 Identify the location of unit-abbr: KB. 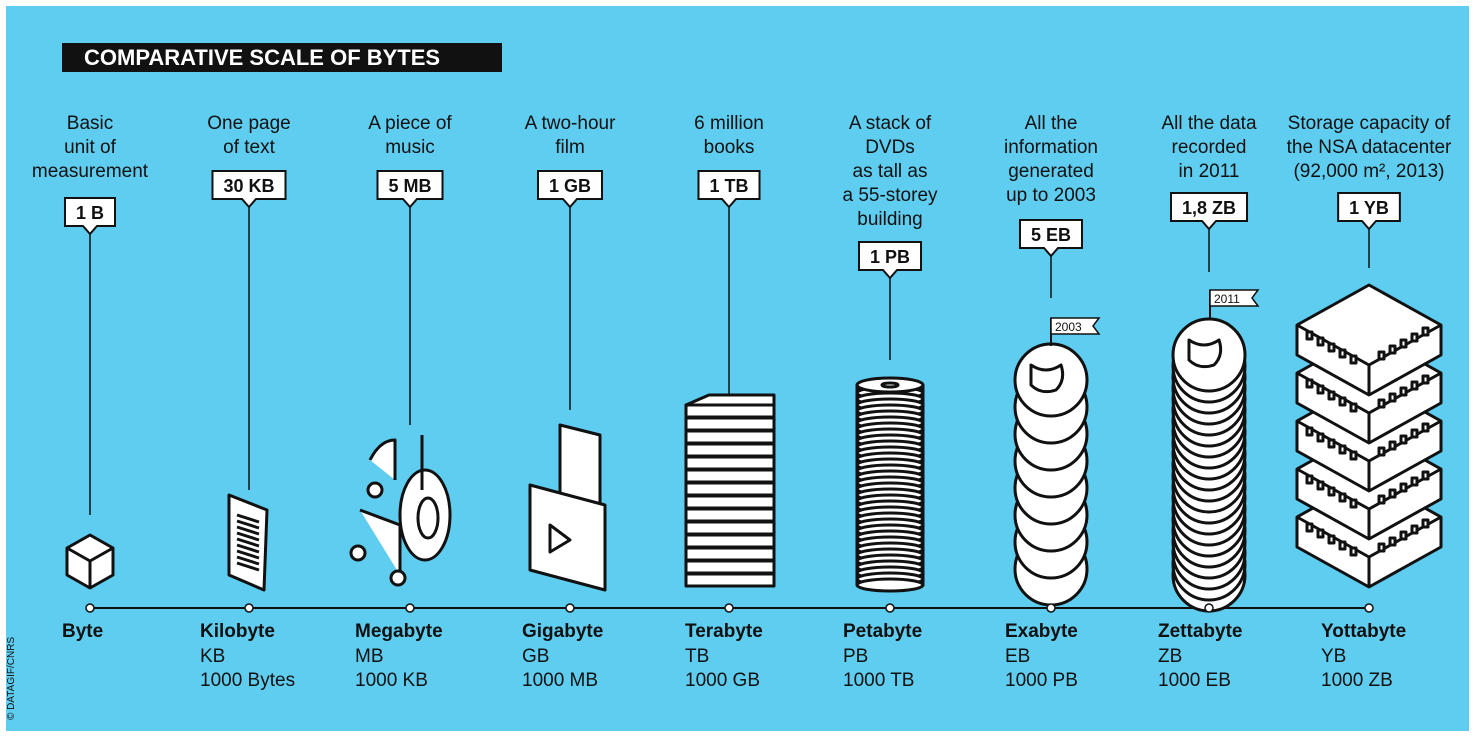
(212, 656).